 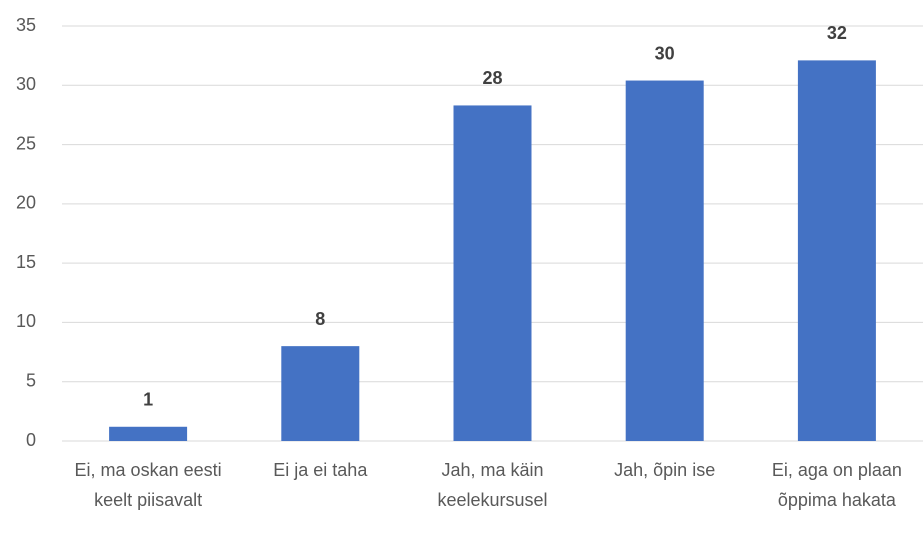 What do you see at coordinates (26, 203) in the screenshot?
I see `y-tick-label: 20` at bounding box center [26, 203].